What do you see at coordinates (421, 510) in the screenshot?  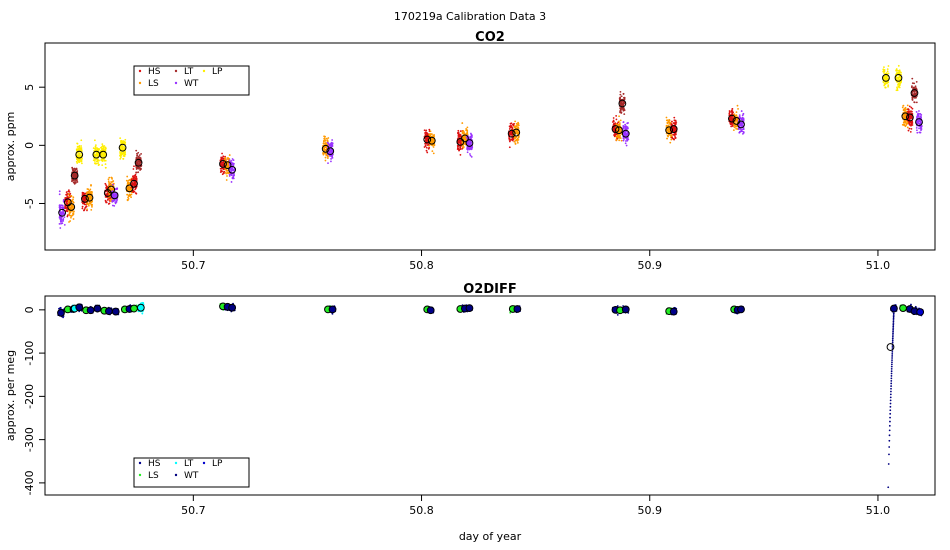 I see `x-tick-label: 50.8` at bounding box center [421, 510].